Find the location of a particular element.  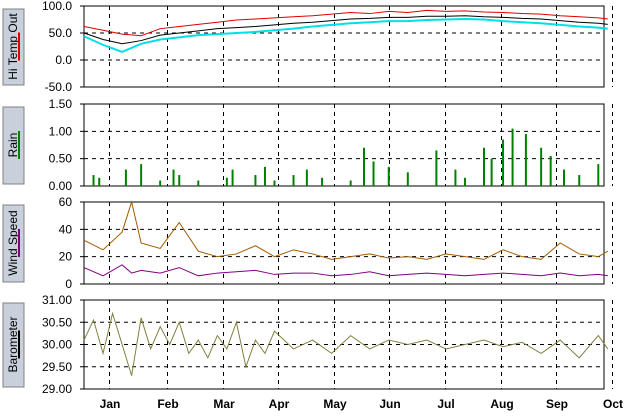

ytick-label: 100.0 is located at coordinates (57, 6).